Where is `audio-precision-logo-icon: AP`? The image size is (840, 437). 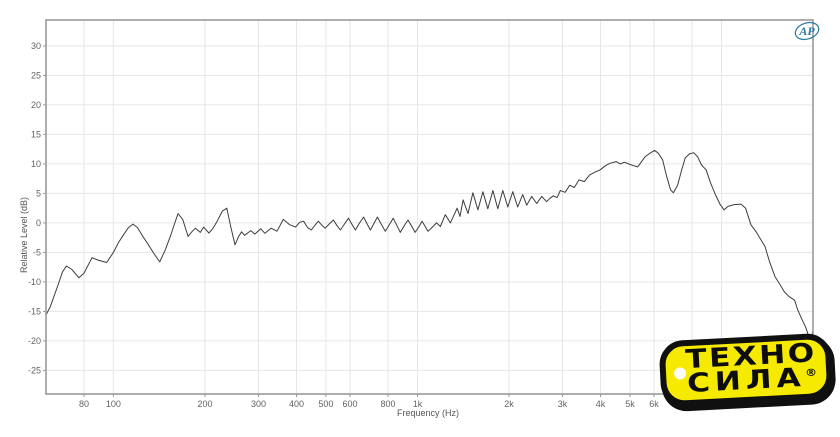
audio-precision-logo-icon: AP is located at coordinates (807, 31).